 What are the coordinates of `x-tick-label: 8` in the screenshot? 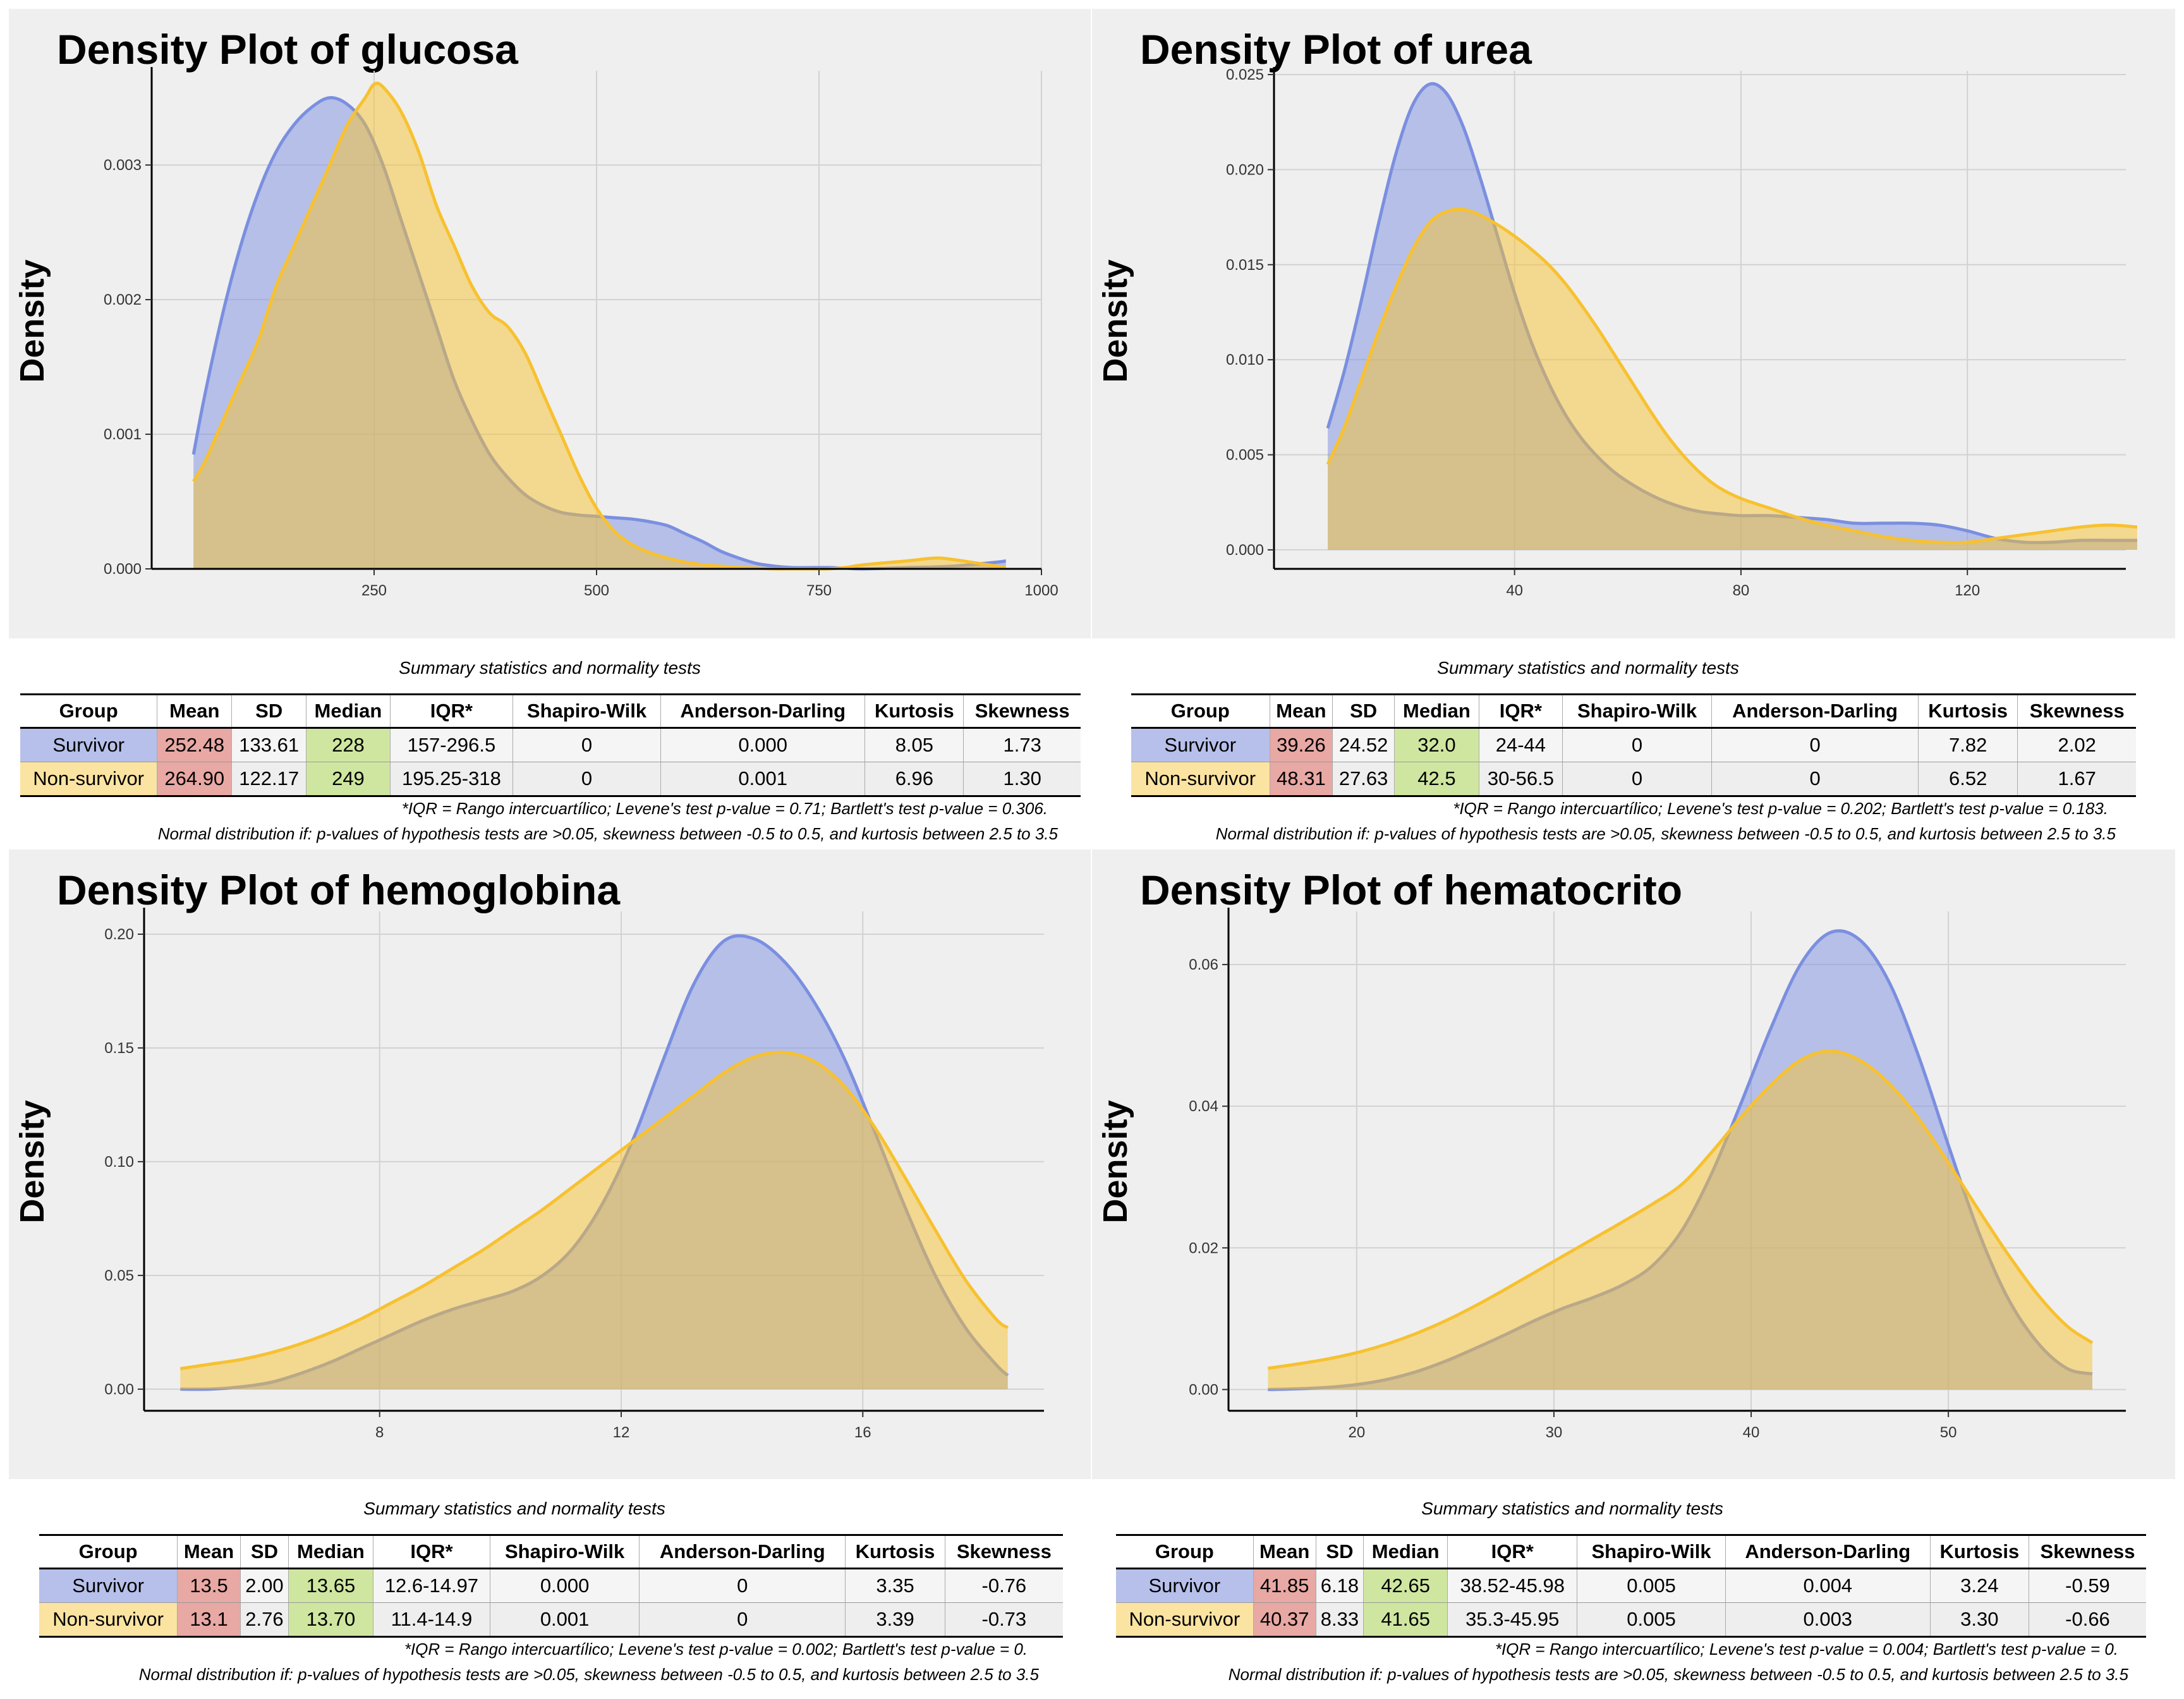 It's located at (379, 1432).